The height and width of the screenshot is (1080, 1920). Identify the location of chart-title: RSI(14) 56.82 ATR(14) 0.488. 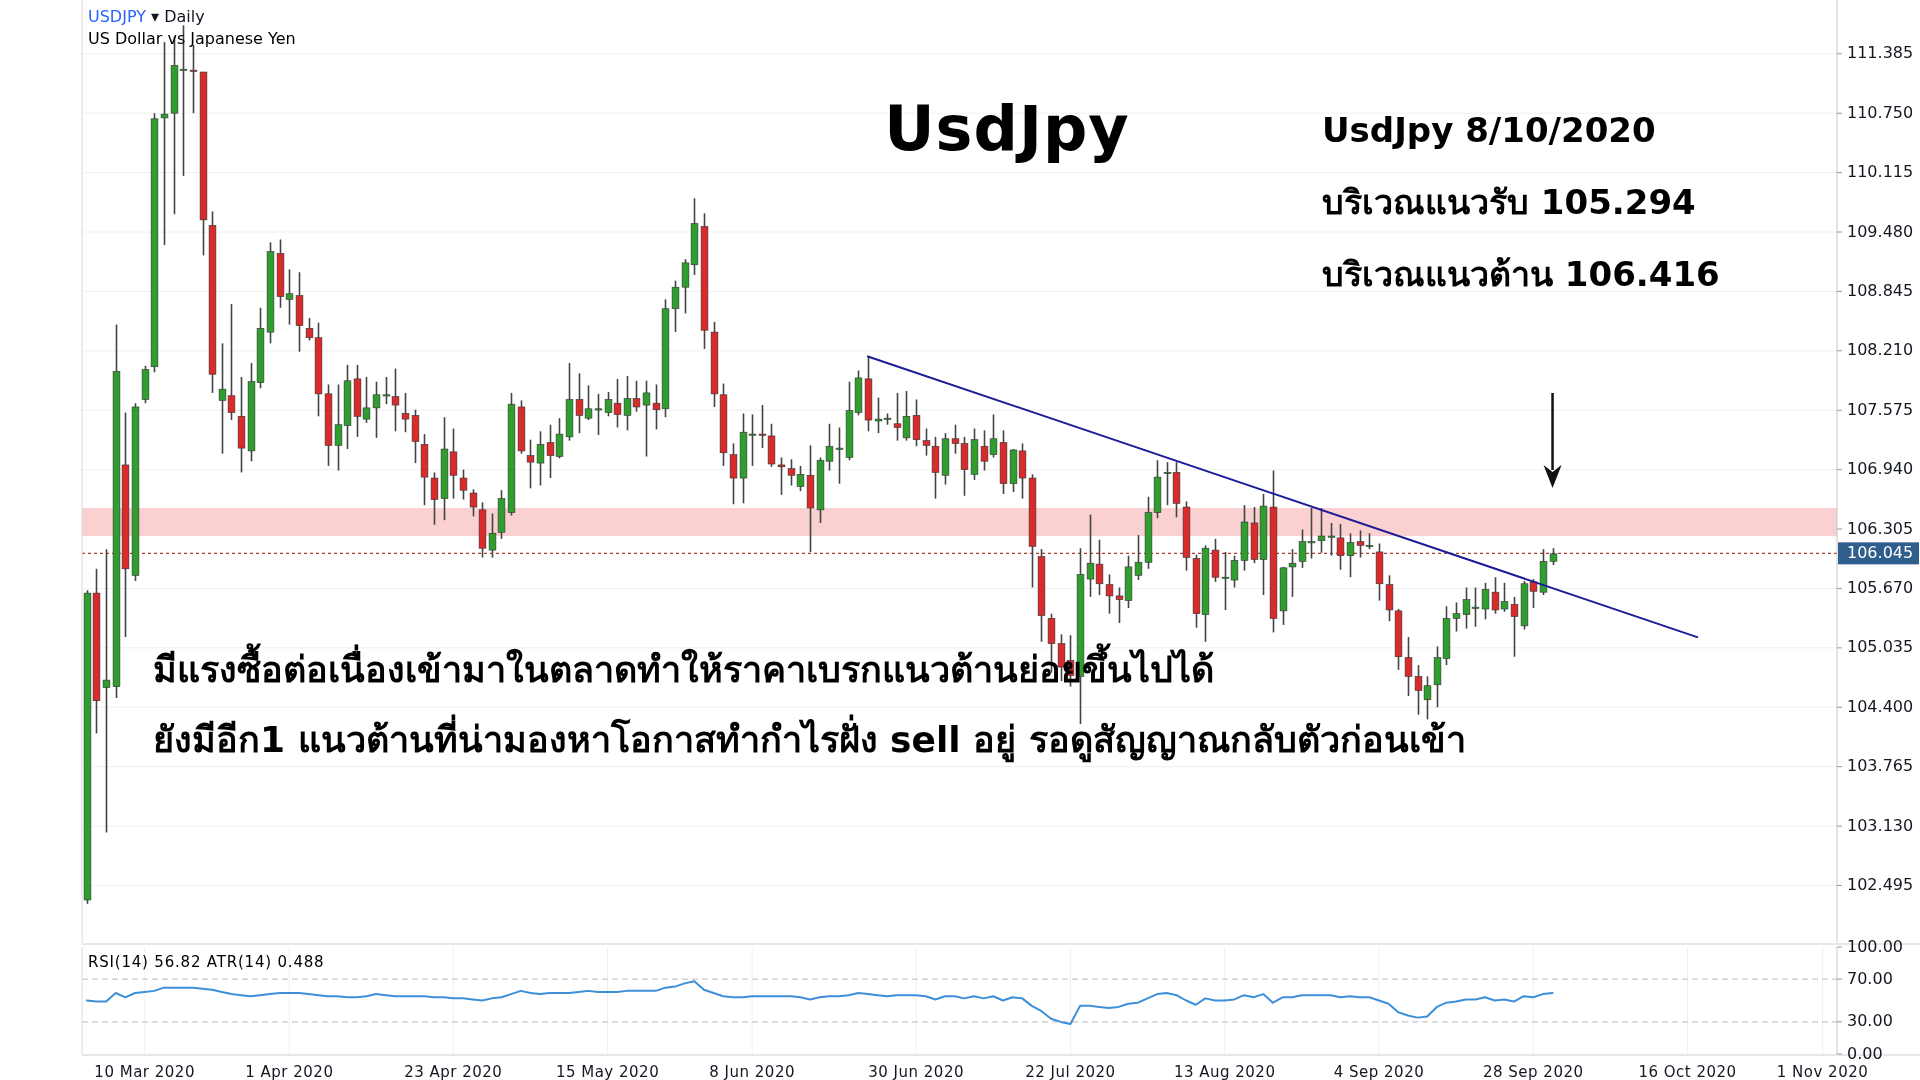
(206, 962).